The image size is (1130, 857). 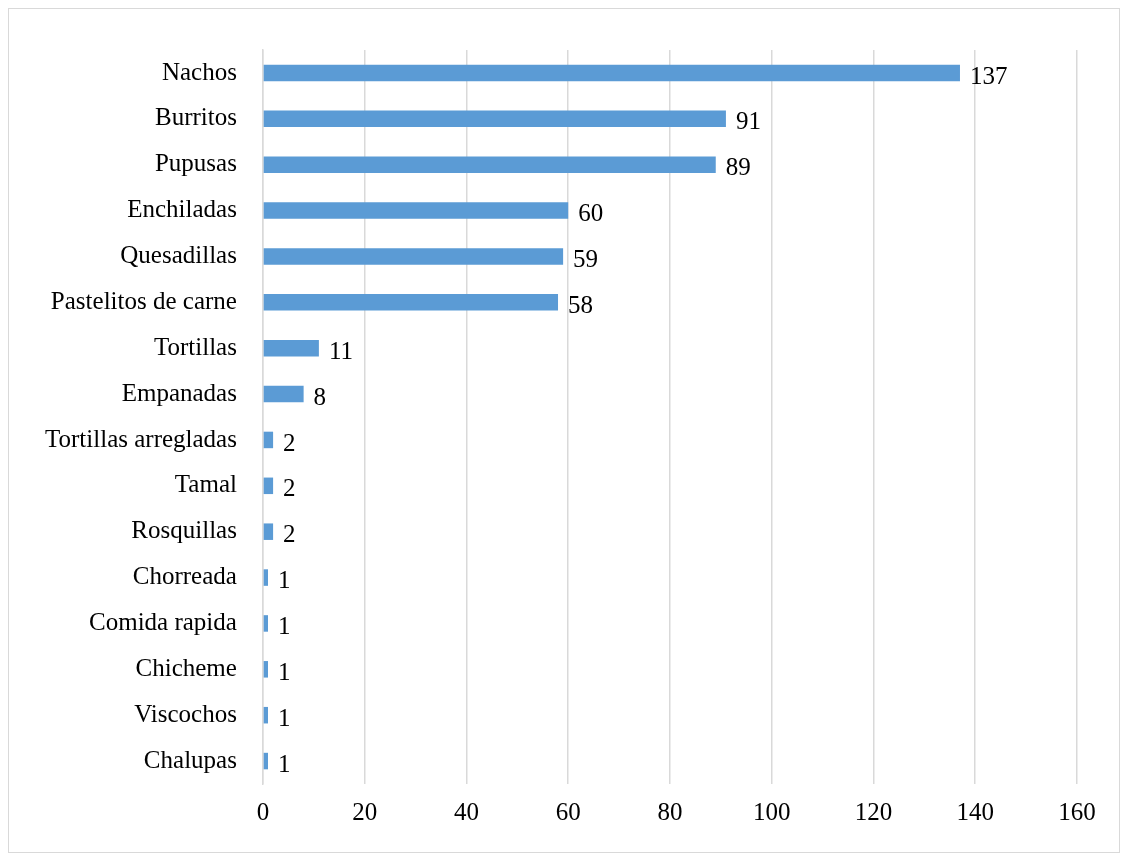 What do you see at coordinates (988, 75) in the screenshot?
I see `data-label: 137` at bounding box center [988, 75].